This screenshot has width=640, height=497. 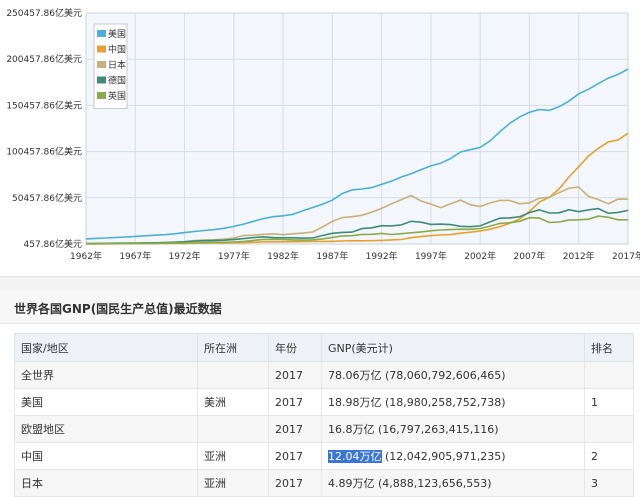 What do you see at coordinates (117, 65) in the screenshot?
I see `legend-label: 日本` at bounding box center [117, 65].